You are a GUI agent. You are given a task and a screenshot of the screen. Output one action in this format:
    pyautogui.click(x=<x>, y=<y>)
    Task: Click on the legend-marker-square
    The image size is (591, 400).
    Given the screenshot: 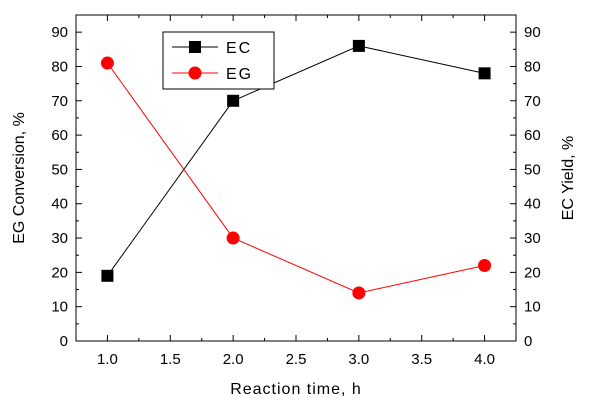 What is the action you would take?
    pyautogui.click(x=195, y=47)
    